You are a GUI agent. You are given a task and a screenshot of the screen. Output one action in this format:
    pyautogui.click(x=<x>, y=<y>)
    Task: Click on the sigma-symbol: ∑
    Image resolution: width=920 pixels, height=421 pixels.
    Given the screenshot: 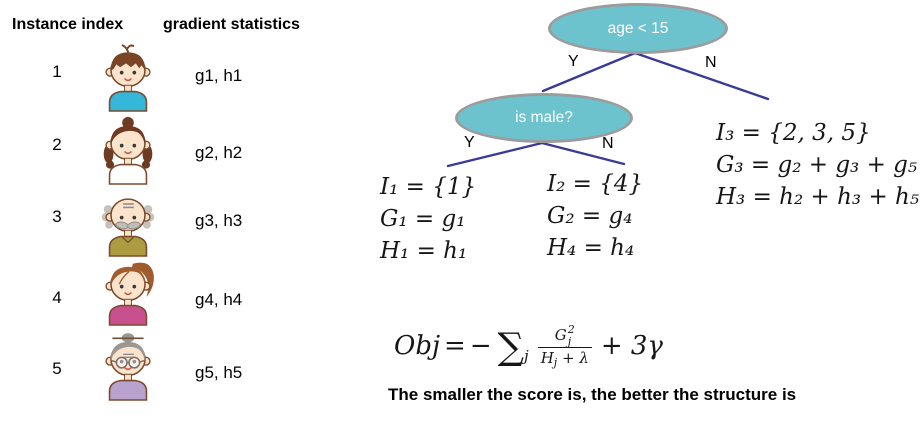 What is the action you would take?
    pyautogui.click(x=511, y=346)
    